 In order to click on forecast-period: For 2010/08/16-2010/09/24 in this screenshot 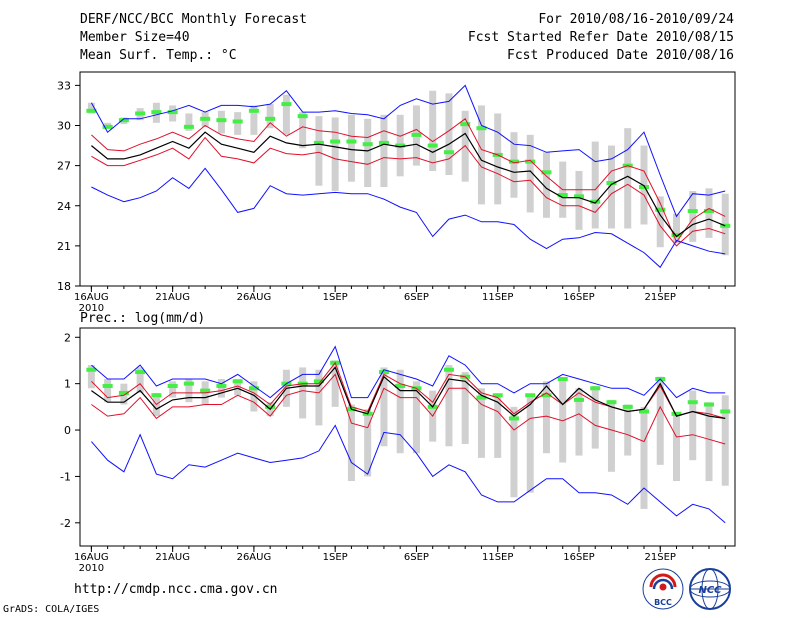, I will do `click(636, 19)`.